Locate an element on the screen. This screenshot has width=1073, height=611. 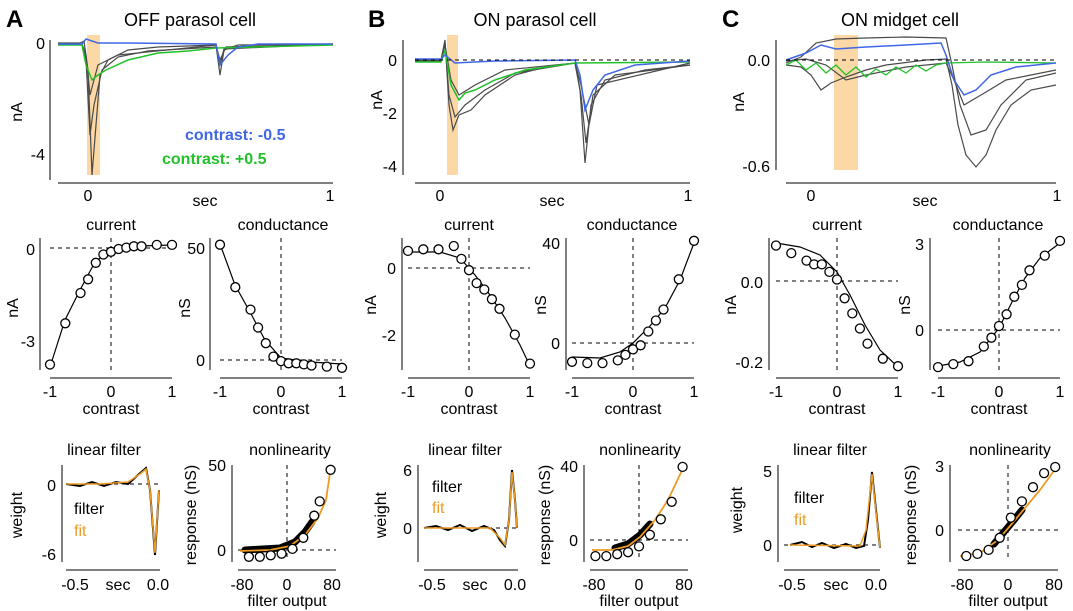
conductance-points-b is located at coordinates (633, 302).